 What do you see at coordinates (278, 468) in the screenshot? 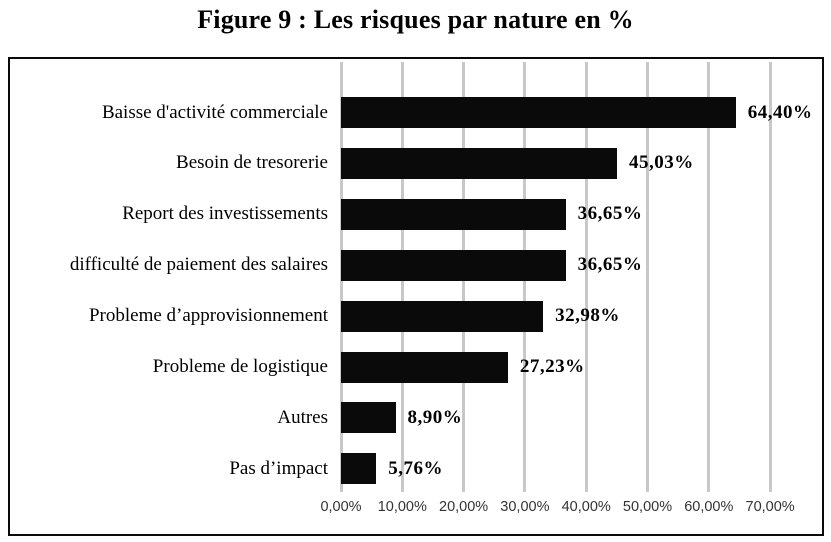
I see `category-label: Pas d’impact` at bounding box center [278, 468].